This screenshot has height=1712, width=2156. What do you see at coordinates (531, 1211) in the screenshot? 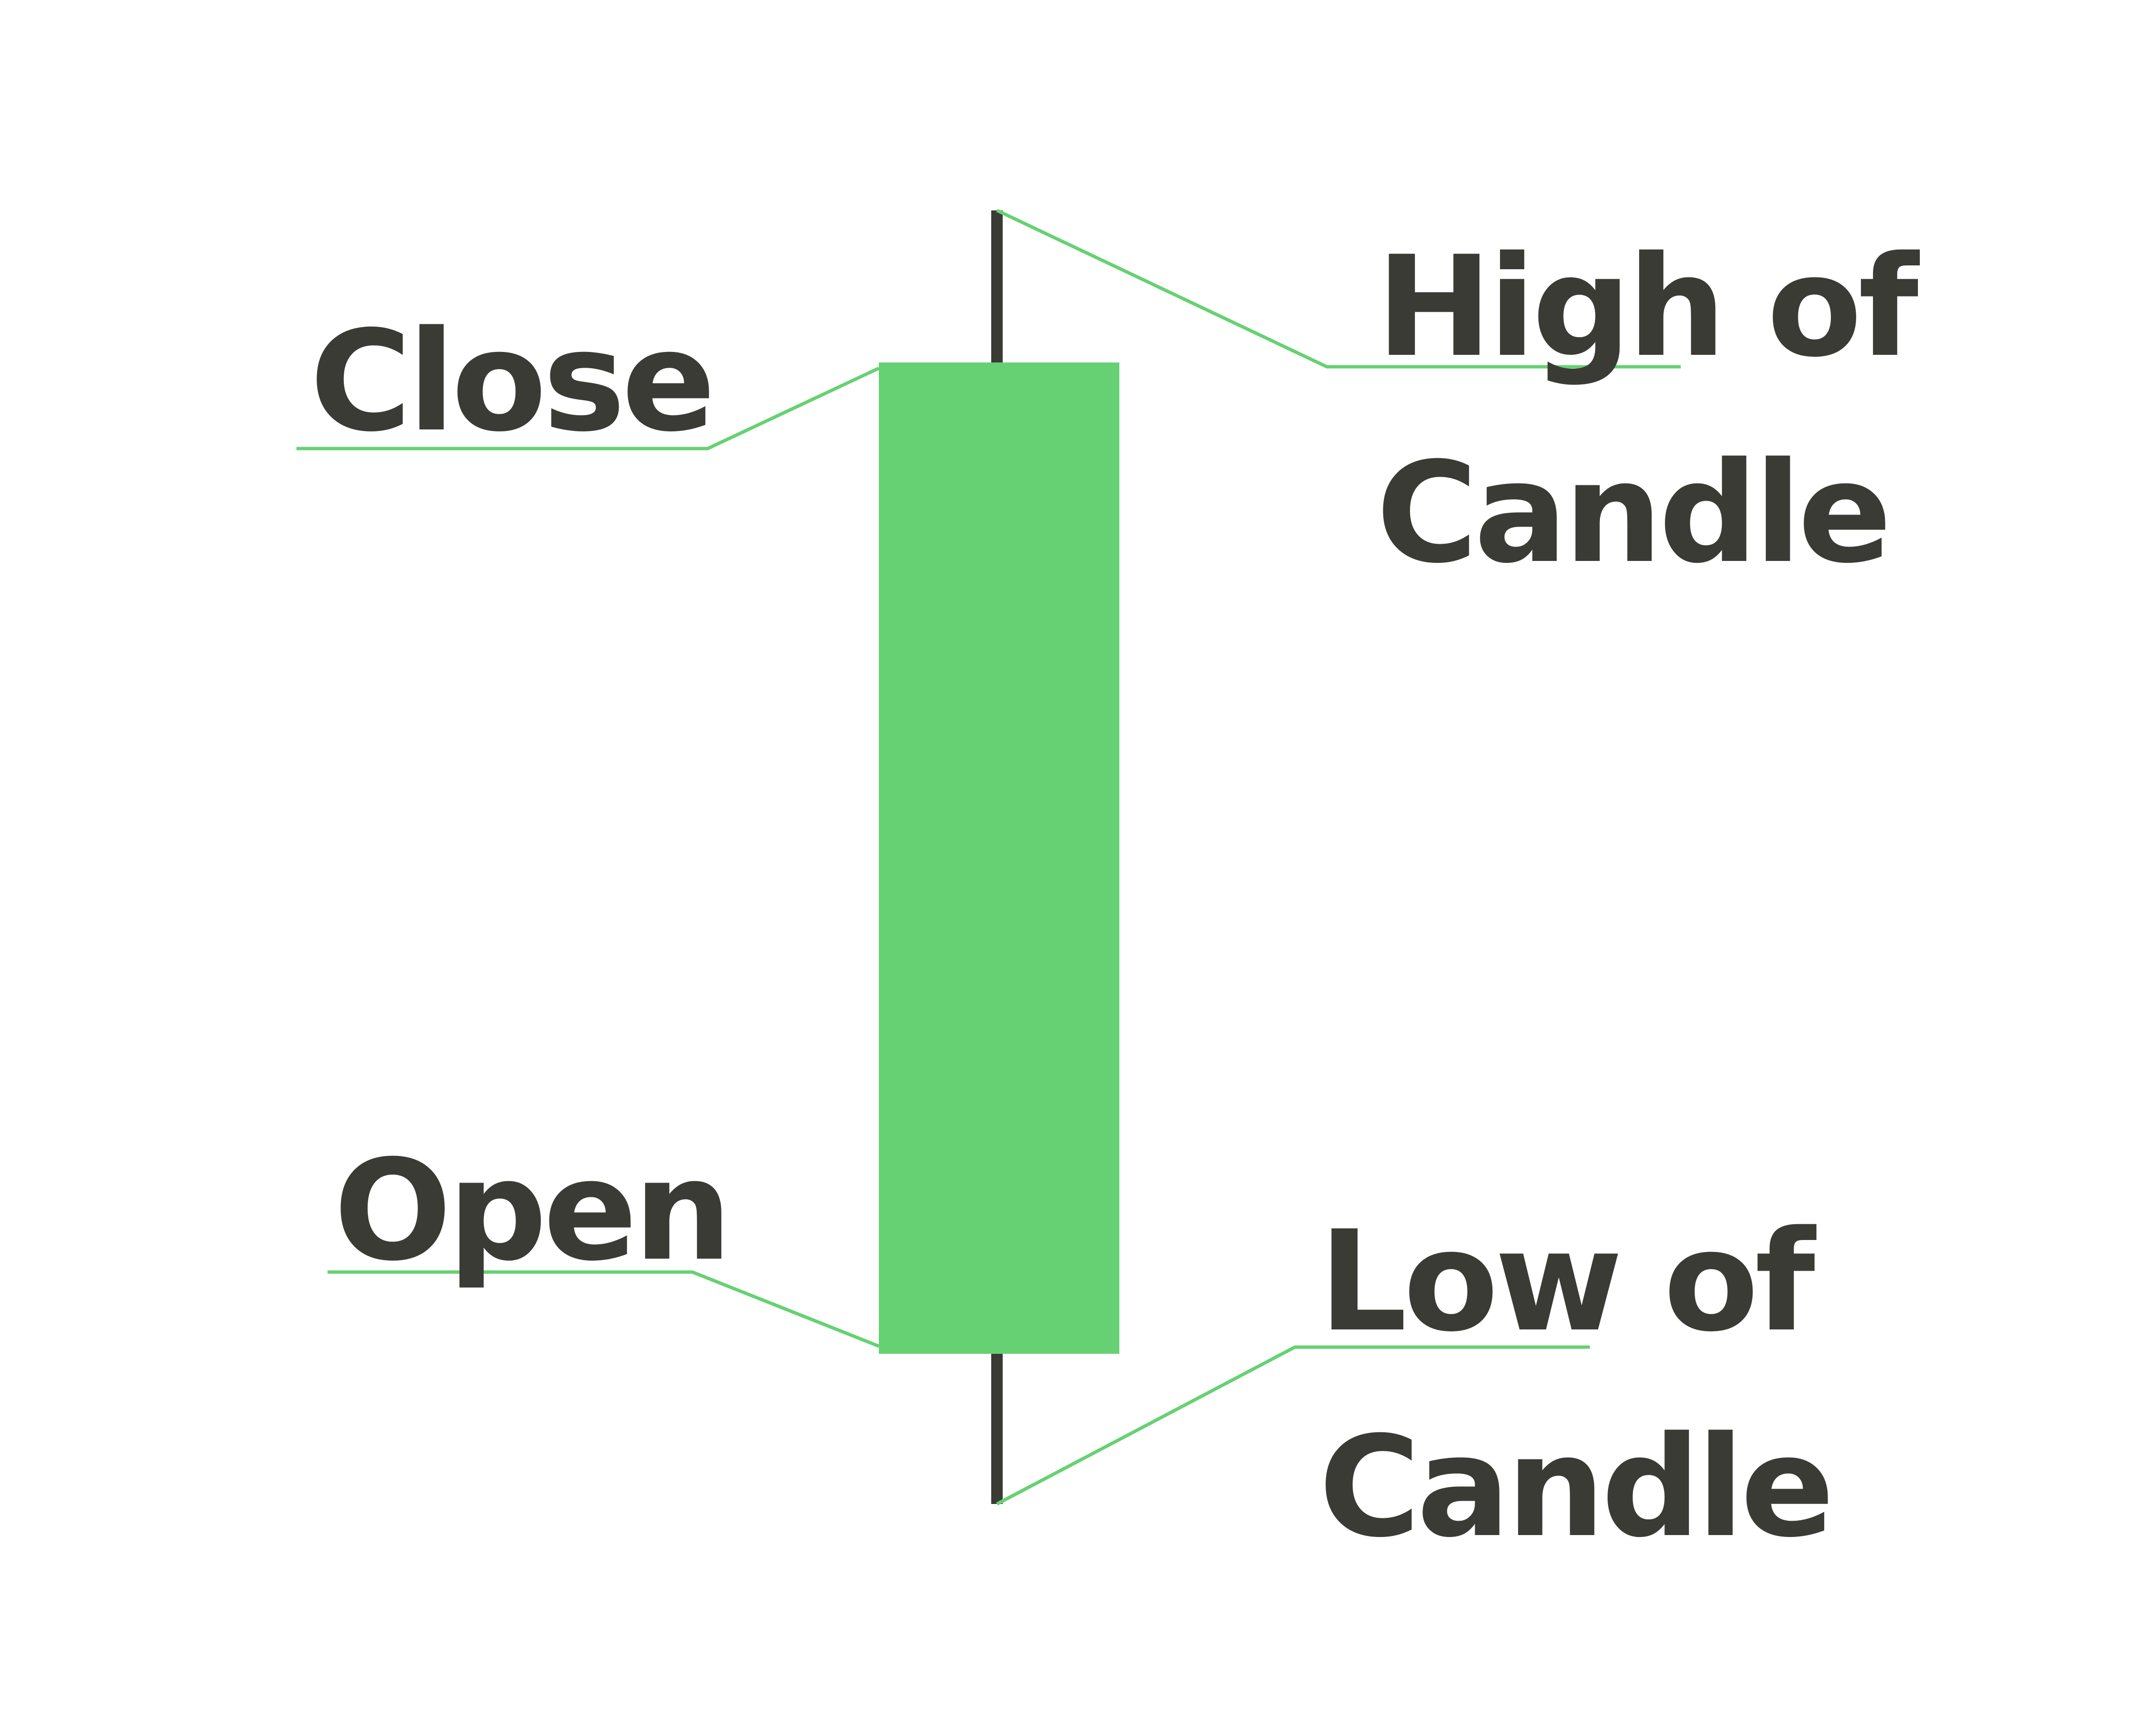
I see `open-label: Open` at bounding box center [531, 1211].